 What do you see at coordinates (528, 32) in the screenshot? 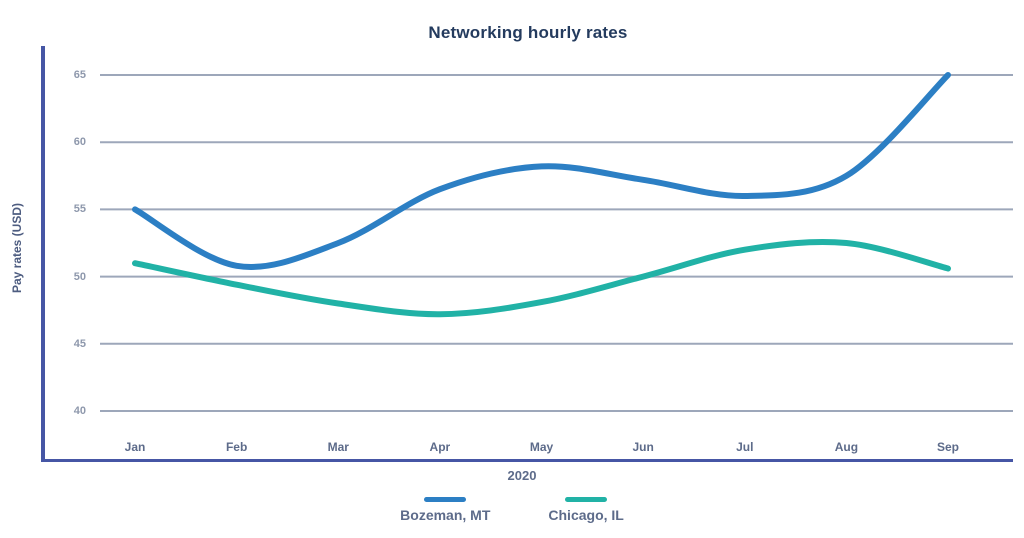
I see `chart-title: Networking hourly rates` at bounding box center [528, 32].